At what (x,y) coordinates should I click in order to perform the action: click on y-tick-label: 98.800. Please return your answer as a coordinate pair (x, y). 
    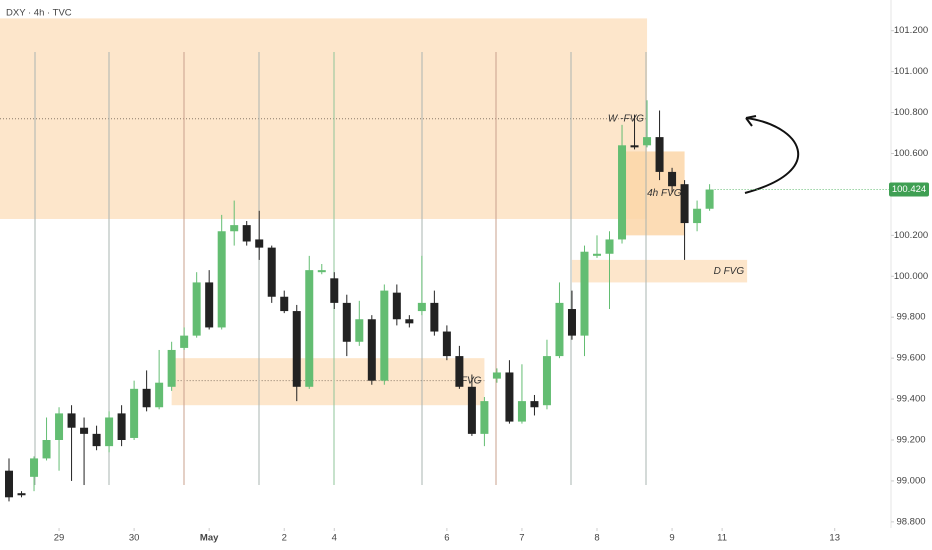
    Looking at the image, I should click on (910, 521).